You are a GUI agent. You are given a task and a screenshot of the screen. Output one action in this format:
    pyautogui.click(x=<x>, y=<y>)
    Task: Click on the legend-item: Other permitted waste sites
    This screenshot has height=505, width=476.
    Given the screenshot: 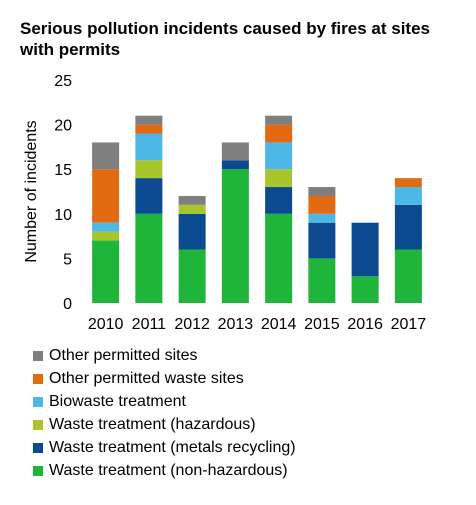 What is the action you would take?
    pyautogui.click(x=164, y=378)
    